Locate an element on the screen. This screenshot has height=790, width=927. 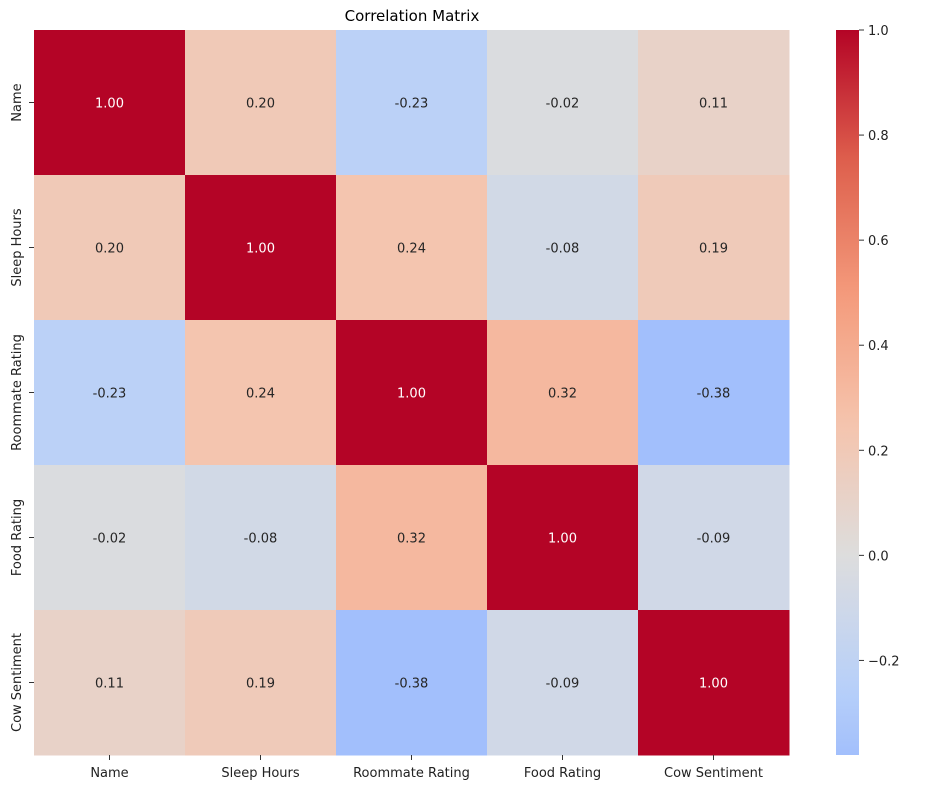
colorbar-tick-label: −0.2 is located at coordinates (884, 661).